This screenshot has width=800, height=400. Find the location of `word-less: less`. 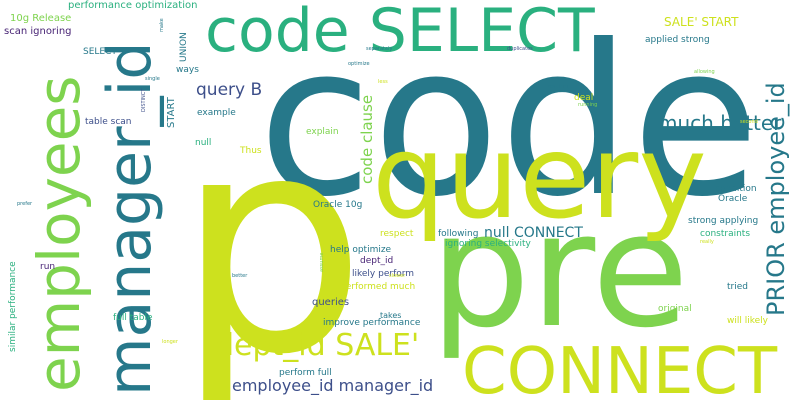

word-less: less is located at coordinates (383, 82).